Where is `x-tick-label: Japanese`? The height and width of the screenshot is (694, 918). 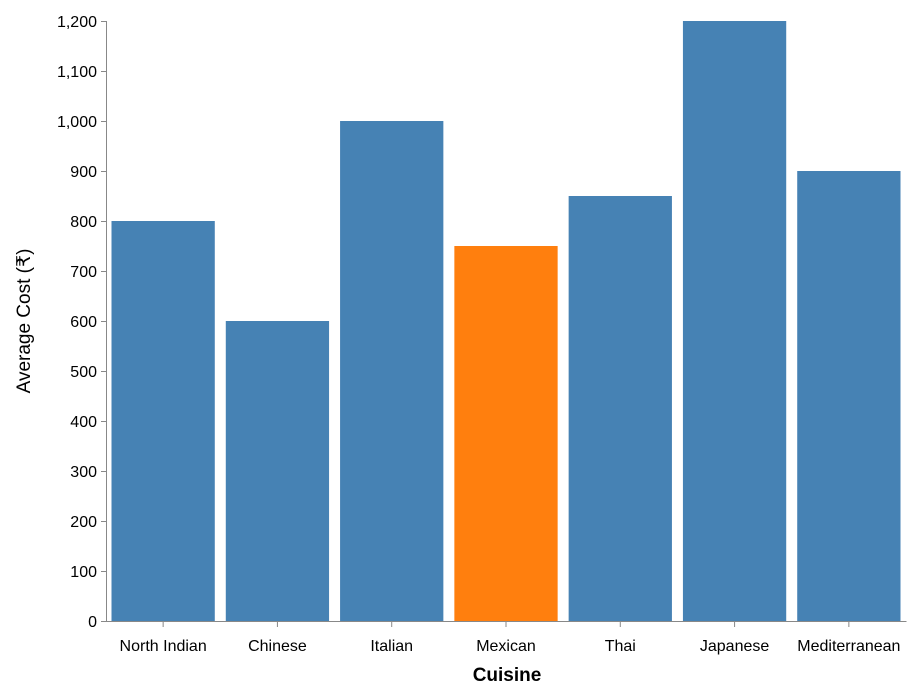 x-tick-label: Japanese is located at coordinates (734, 646).